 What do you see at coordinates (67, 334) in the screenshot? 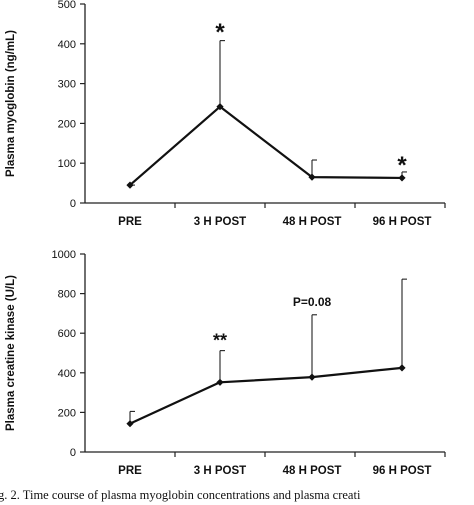
I see `y-tick-label: 600` at bounding box center [67, 334].